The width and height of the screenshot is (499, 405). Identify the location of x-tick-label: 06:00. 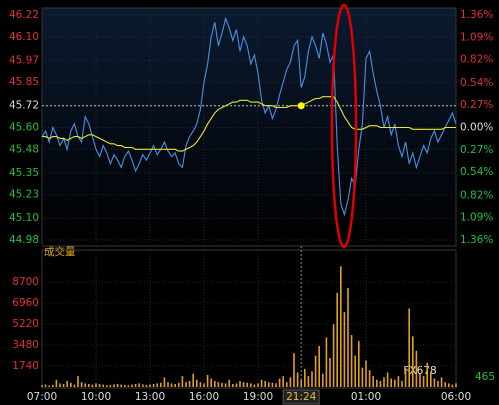
(456, 397).